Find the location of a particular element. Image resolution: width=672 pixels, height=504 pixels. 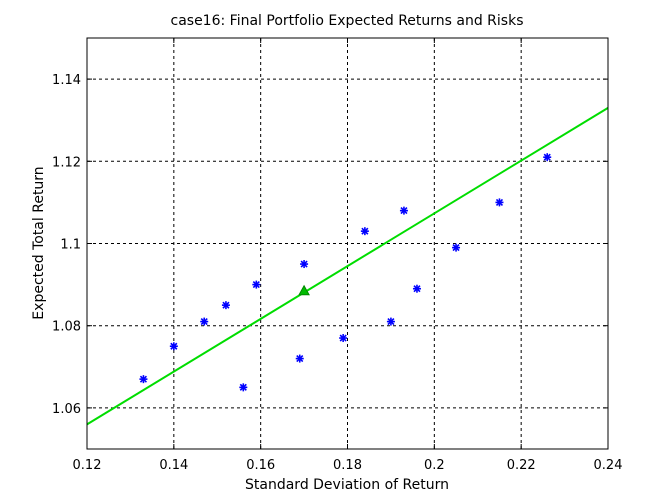

y-tick-label: 1.1 is located at coordinates (70, 245).